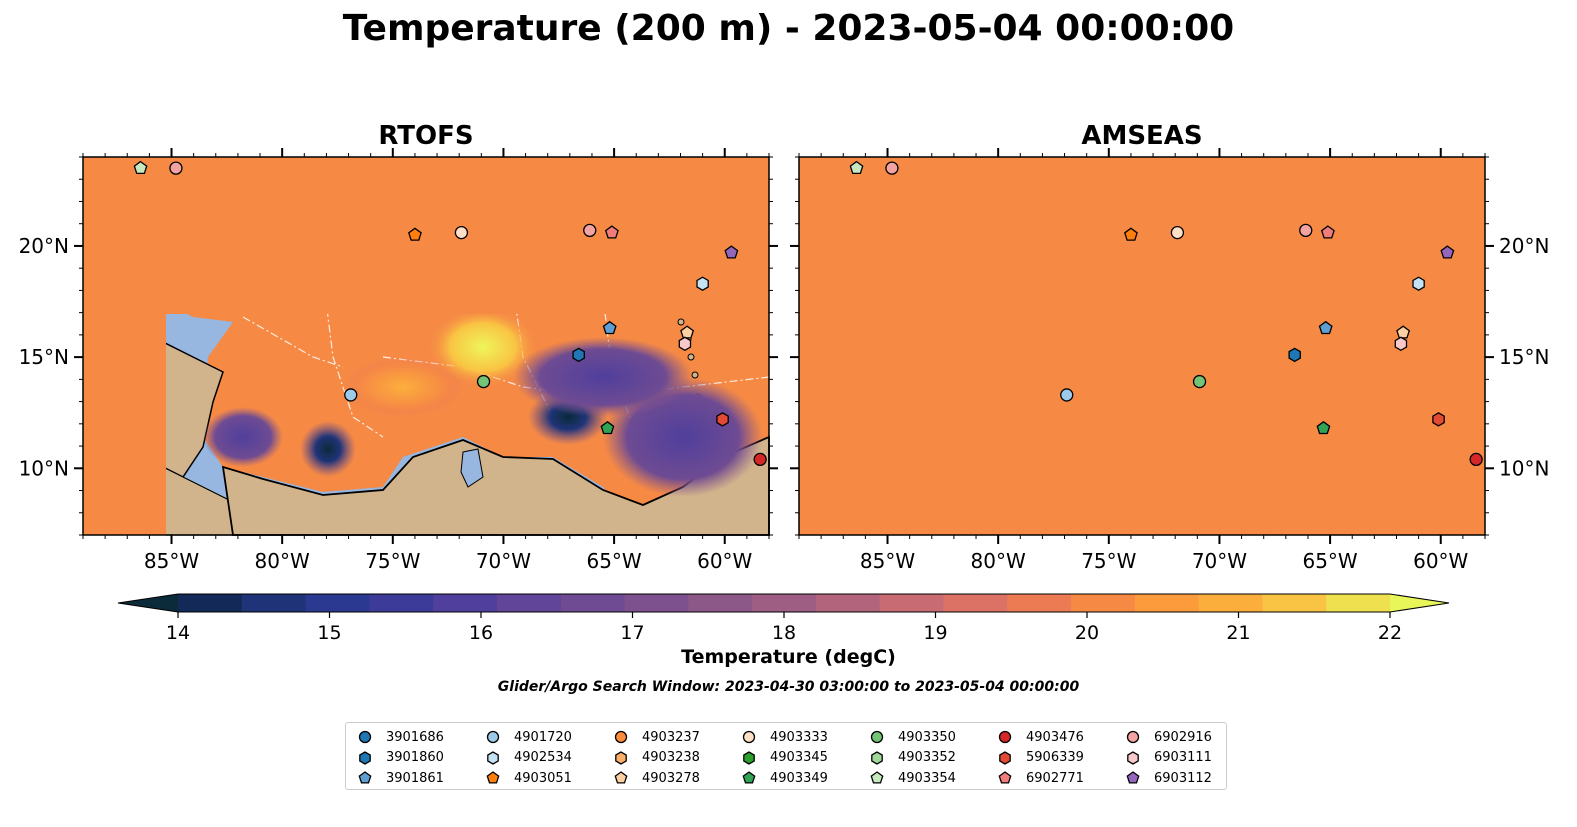  I want to click on legend-item: 4903349, so click(783, 778).